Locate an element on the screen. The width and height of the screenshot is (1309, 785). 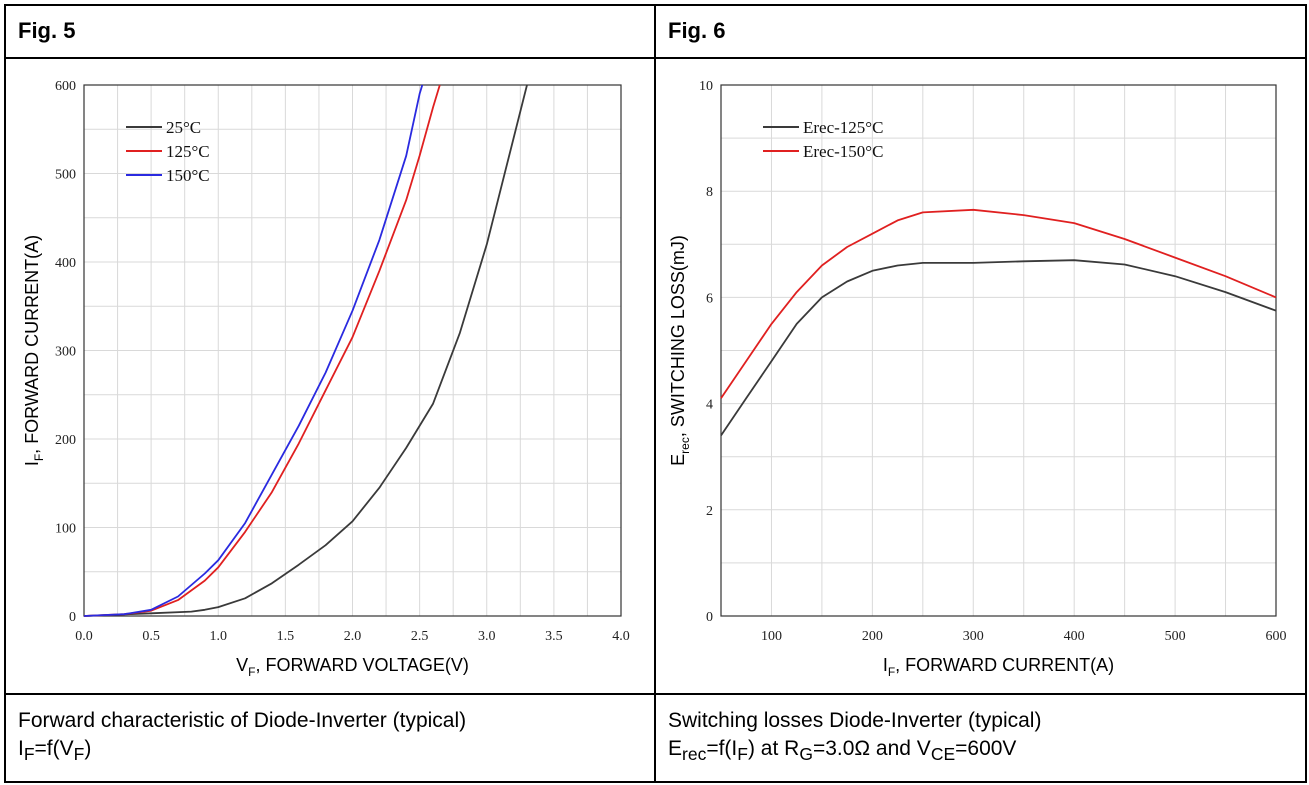
fig6-header-cell: Fig. 6 is located at coordinates (980, 31).